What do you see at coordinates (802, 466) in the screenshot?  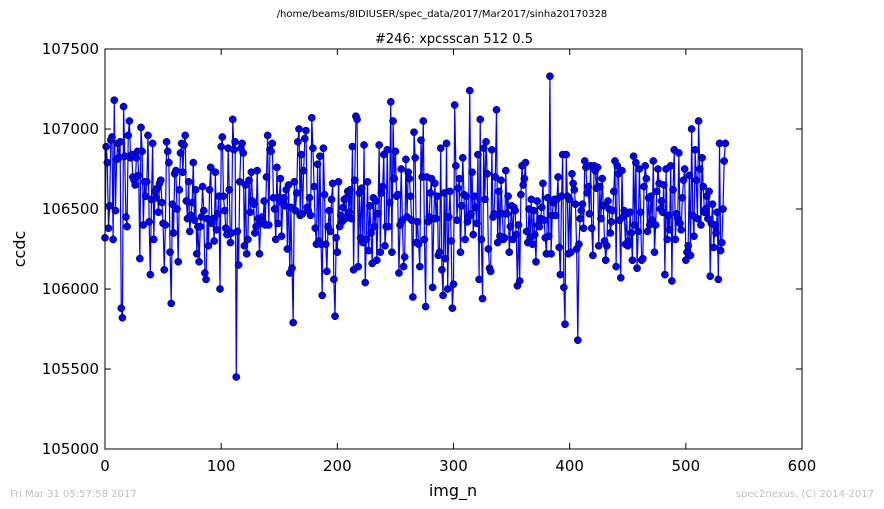 I see `x-tick-label: 600` at bounding box center [802, 466].